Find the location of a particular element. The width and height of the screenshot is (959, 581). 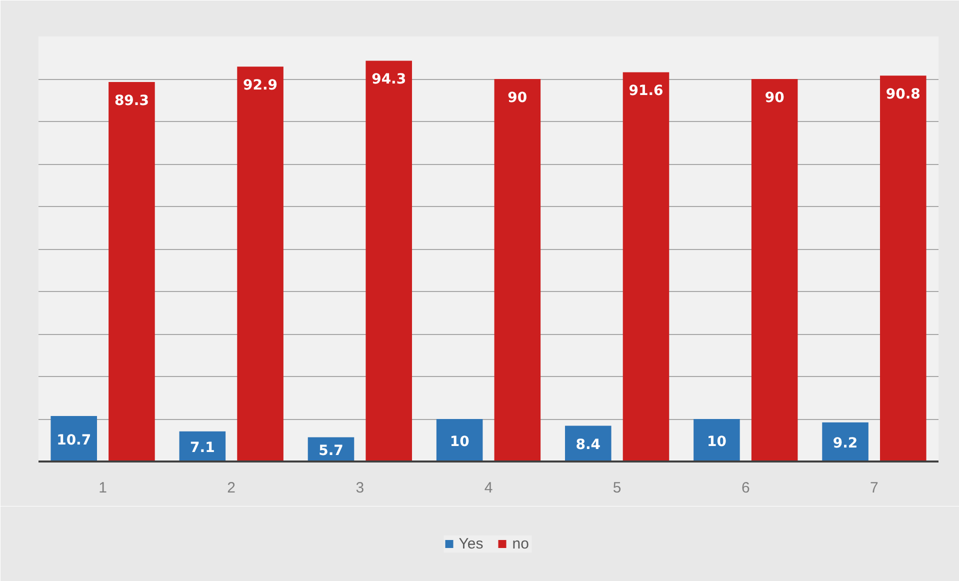

x-tick-label: 6 is located at coordinates (745, 488).